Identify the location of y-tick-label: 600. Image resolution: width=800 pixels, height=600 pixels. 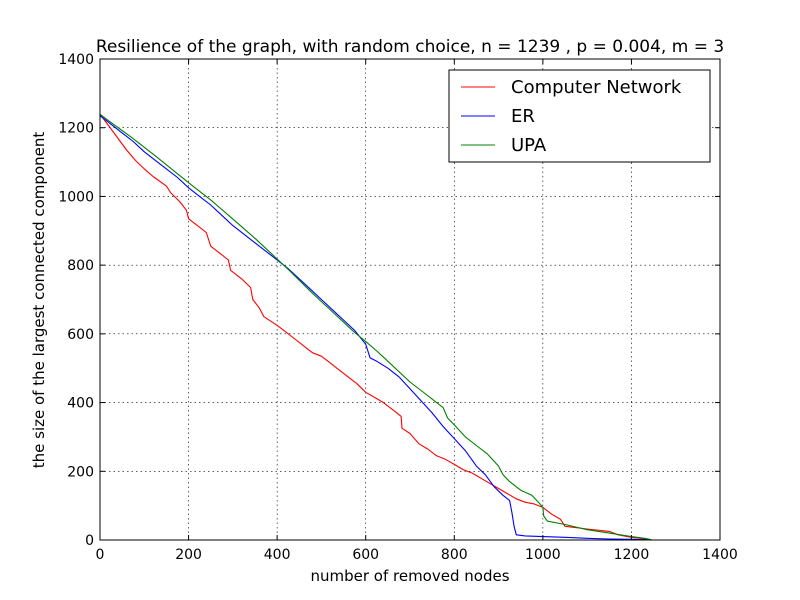
(80, 335).